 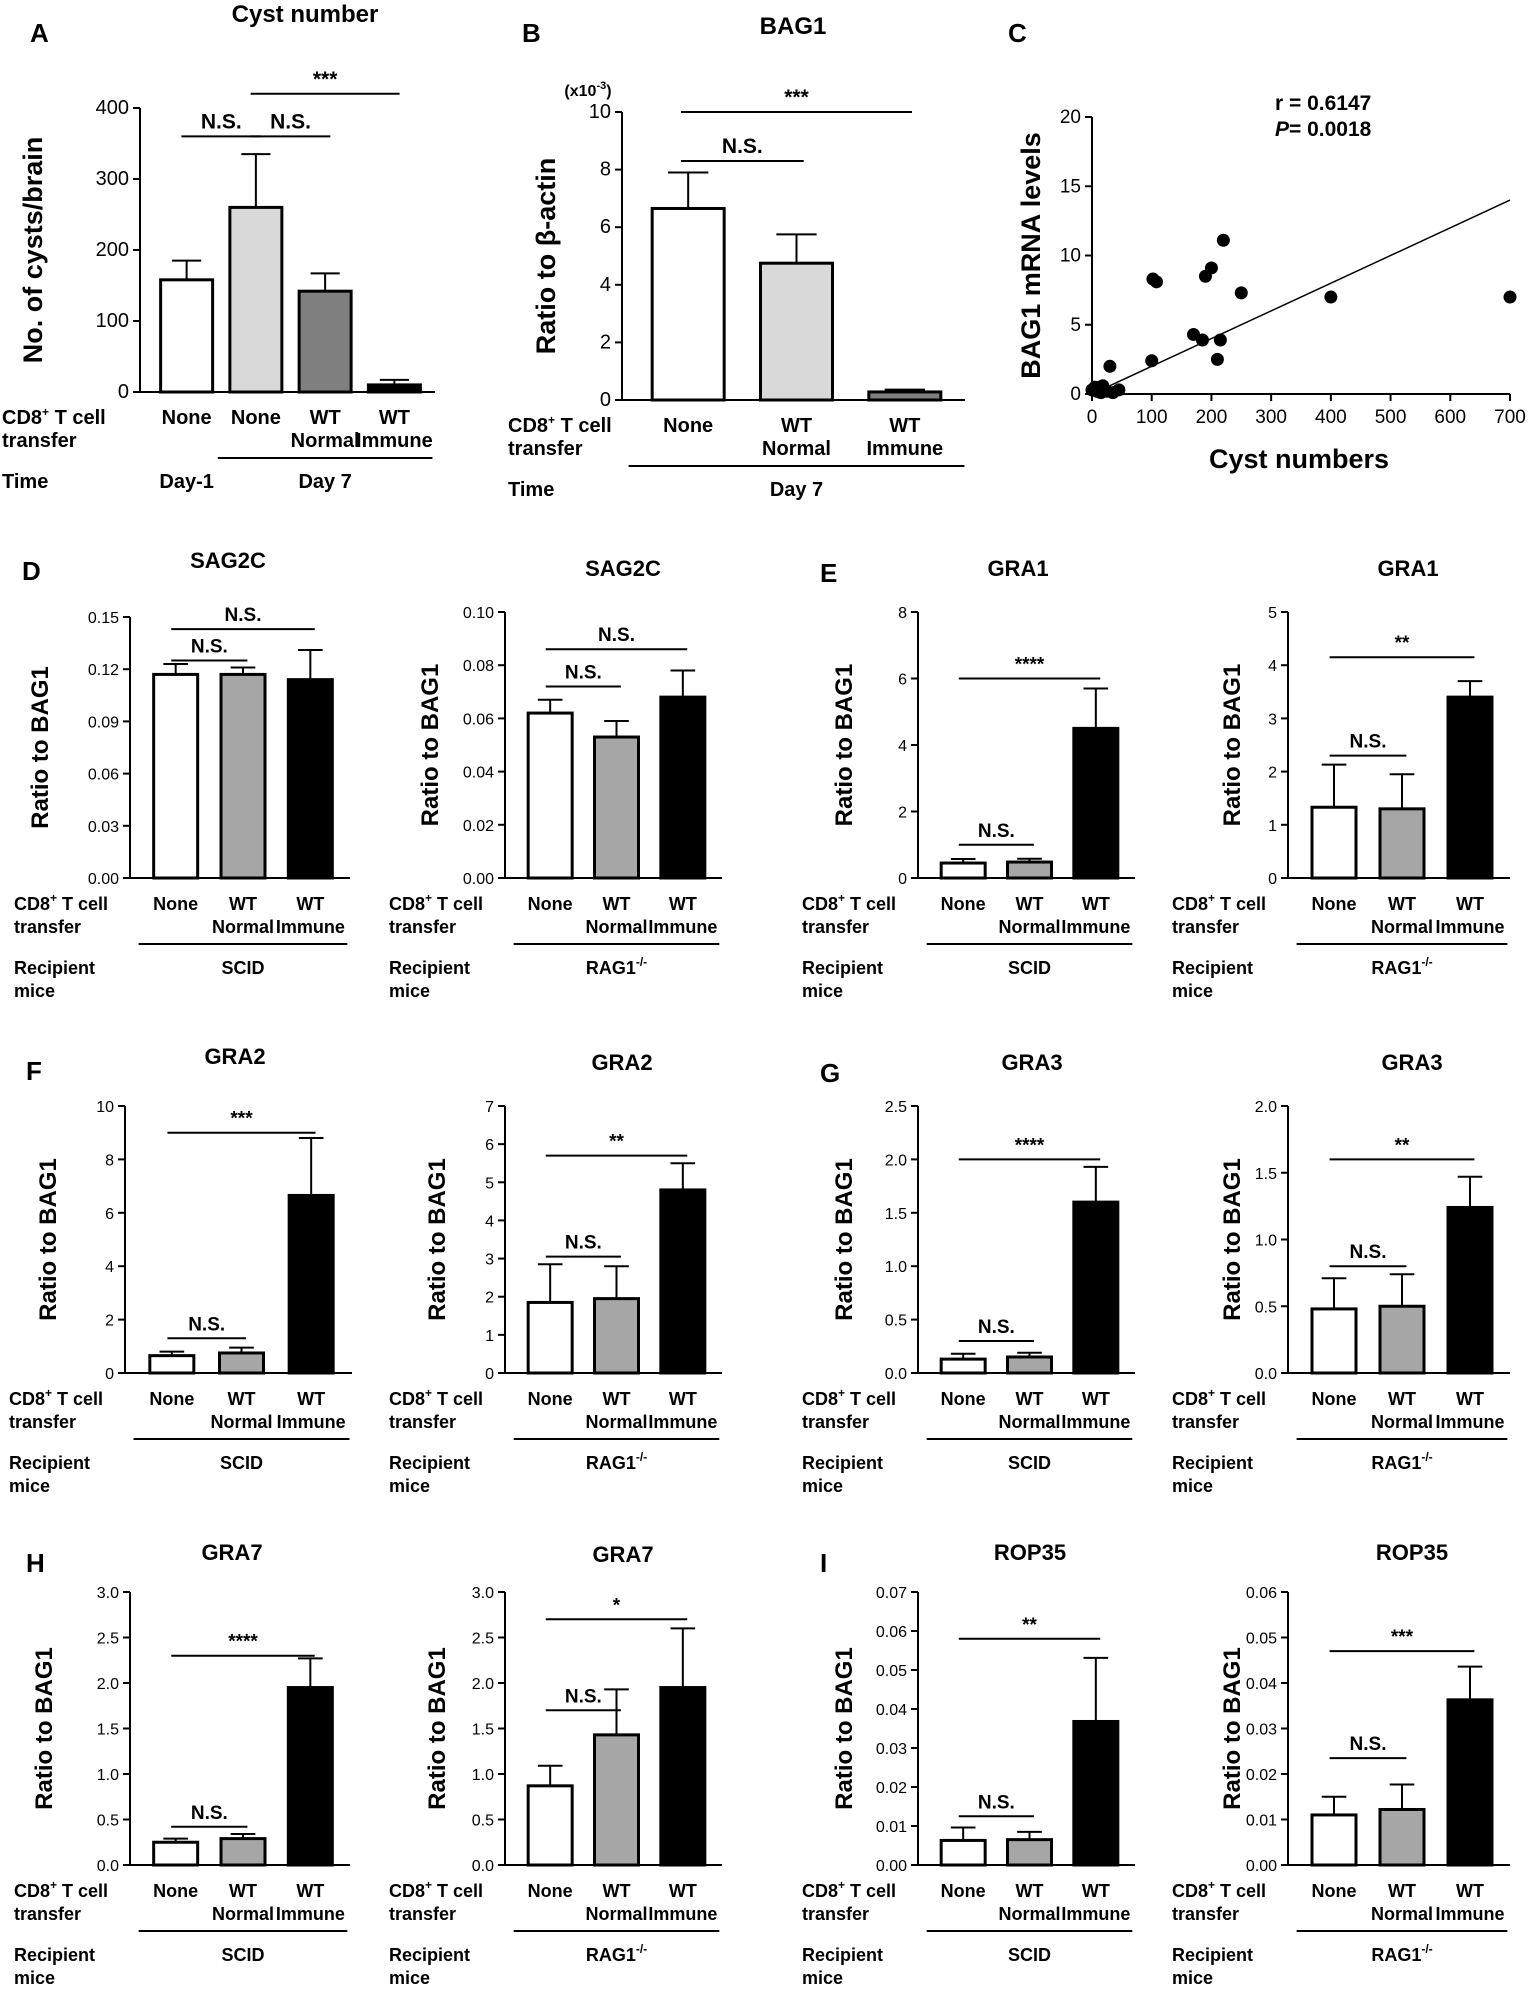 What do you see at coordinates (1272, 879) in the screenshot?
I see `y-tick-label: 0` at bounding box center [1272, 879].